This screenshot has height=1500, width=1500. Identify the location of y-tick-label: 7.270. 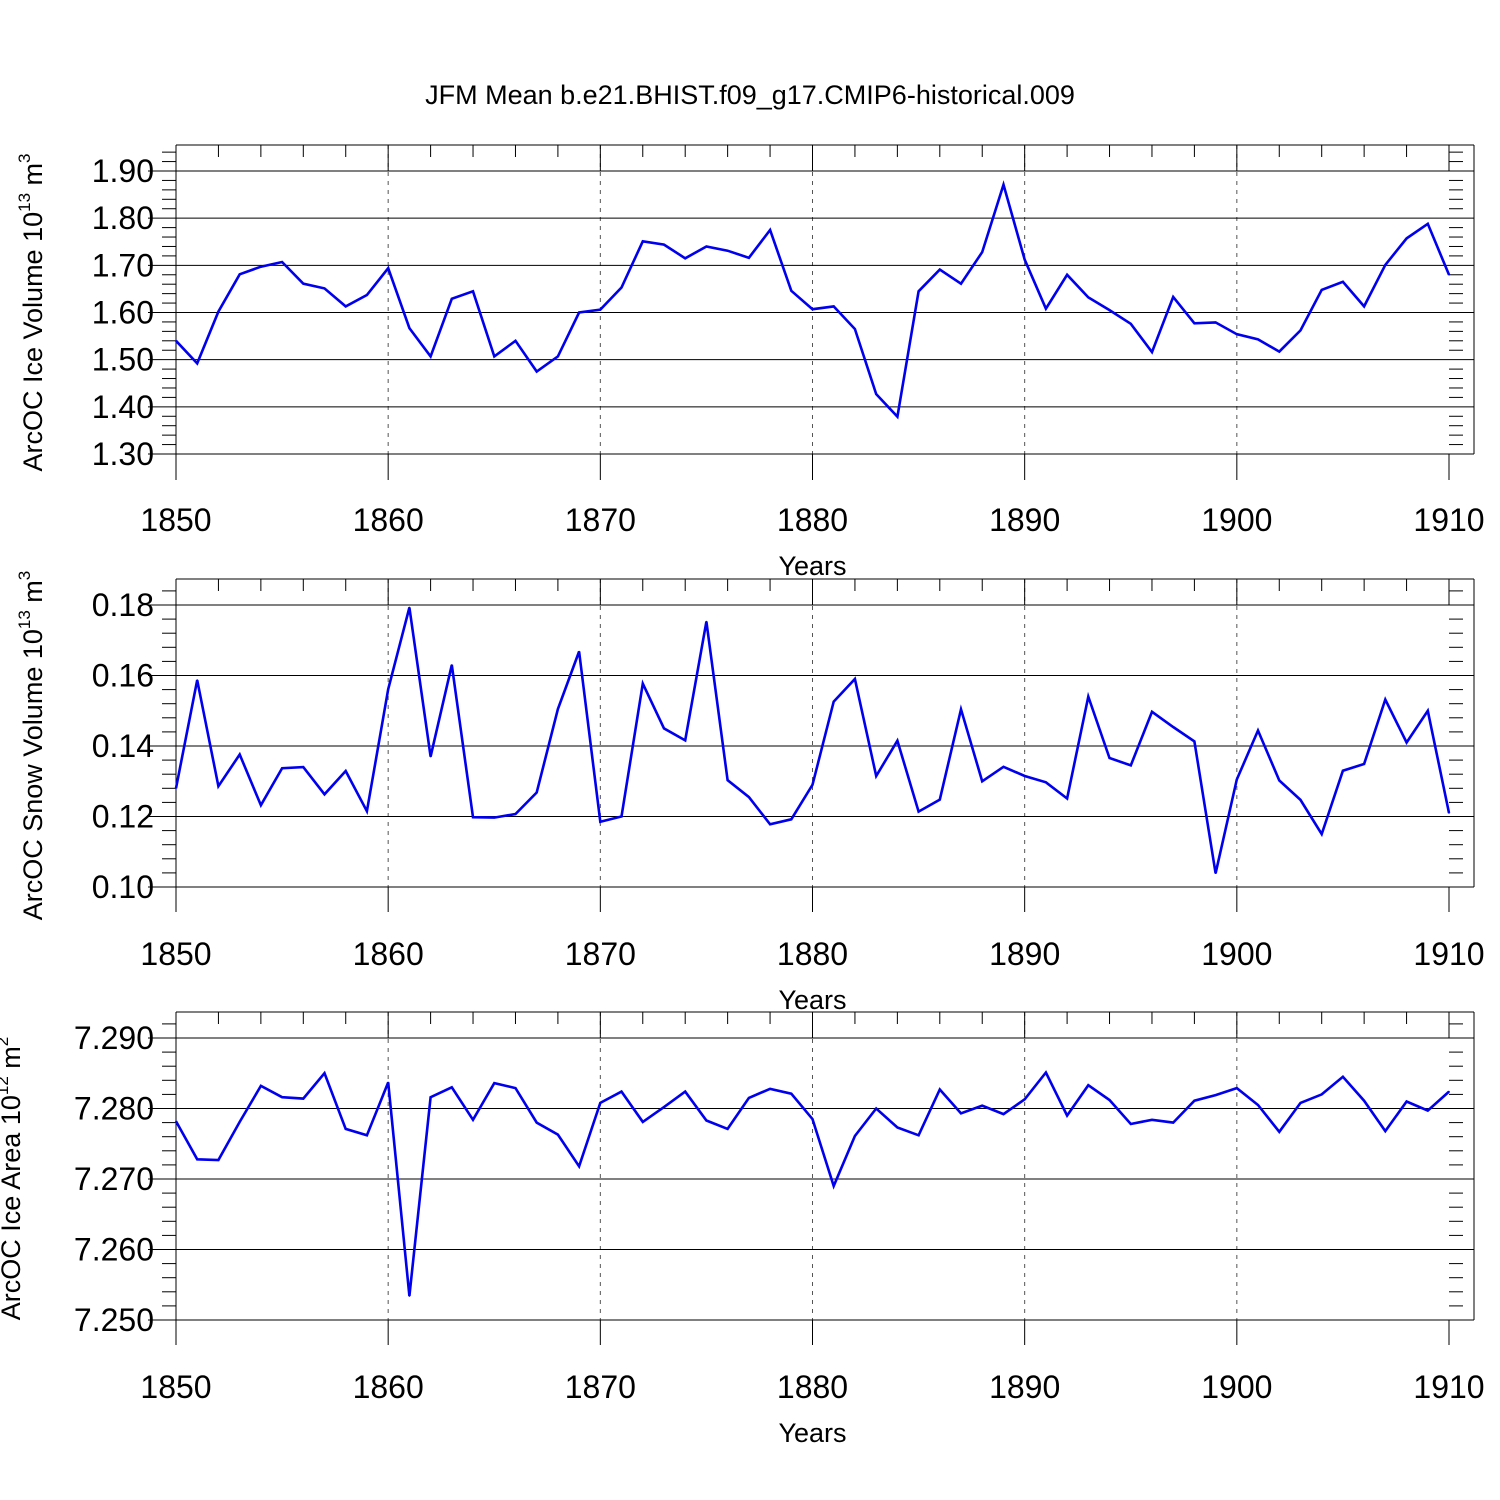
(114, 1179).